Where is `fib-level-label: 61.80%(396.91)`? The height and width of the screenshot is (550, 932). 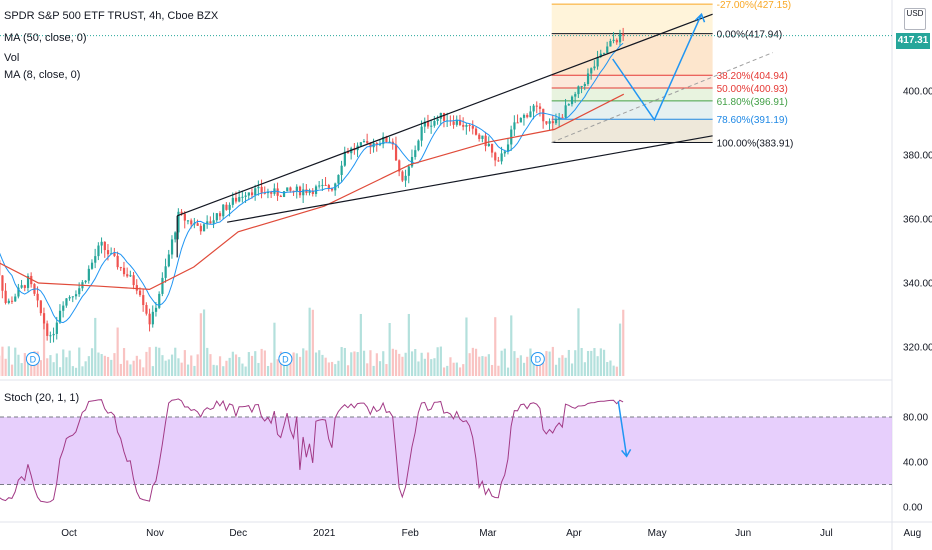 fib-level-label: 61.80%(396.91) is located at coordinates (752, 102).